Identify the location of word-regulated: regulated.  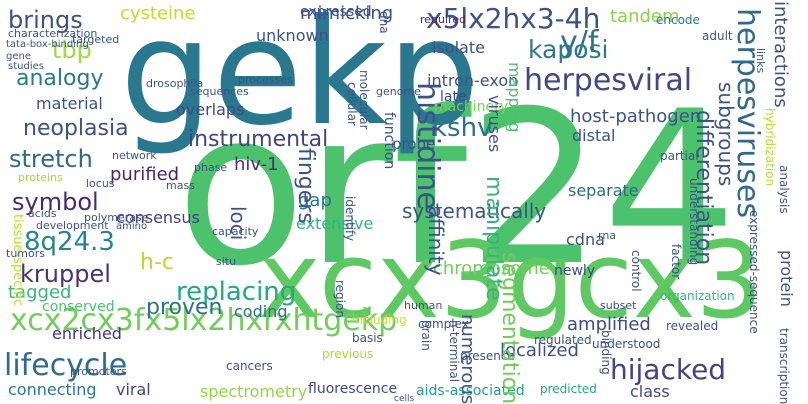
(563, 340).